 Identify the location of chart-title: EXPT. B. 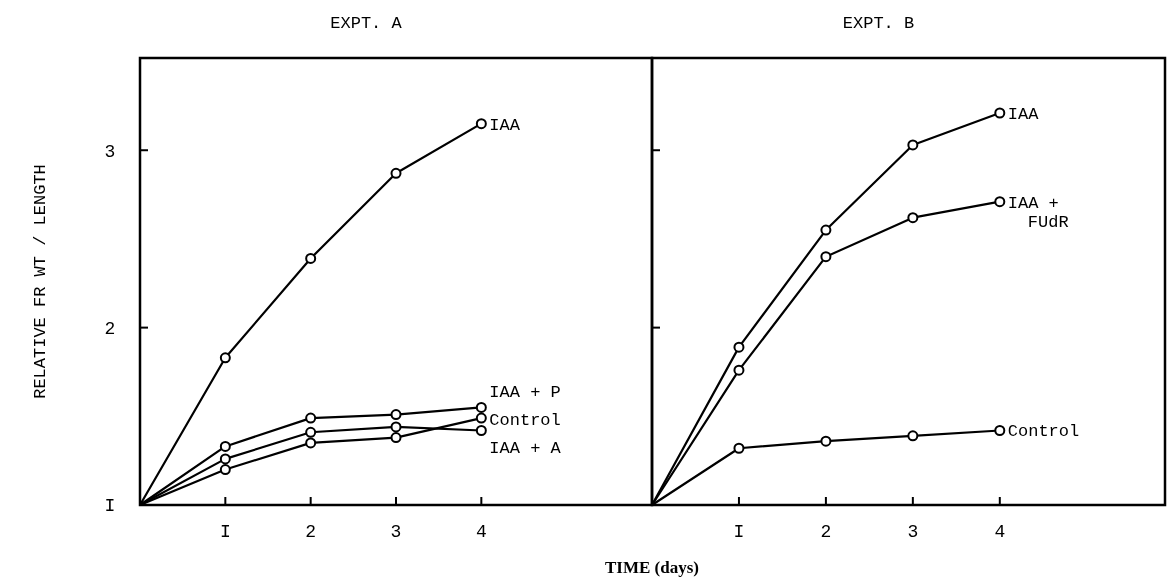
(878, 23).